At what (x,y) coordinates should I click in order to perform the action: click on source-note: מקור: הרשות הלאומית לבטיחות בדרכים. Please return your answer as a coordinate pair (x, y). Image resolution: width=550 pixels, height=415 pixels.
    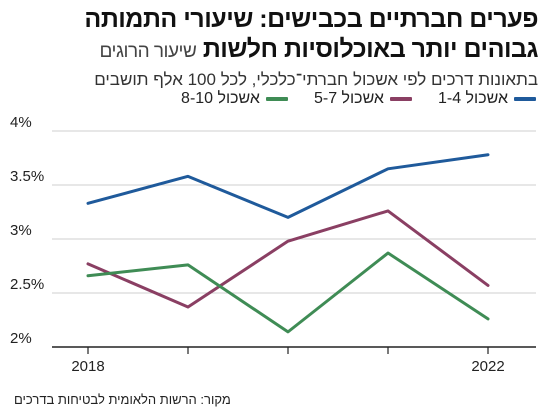
    Looking at the image, I should click on (122, 399).